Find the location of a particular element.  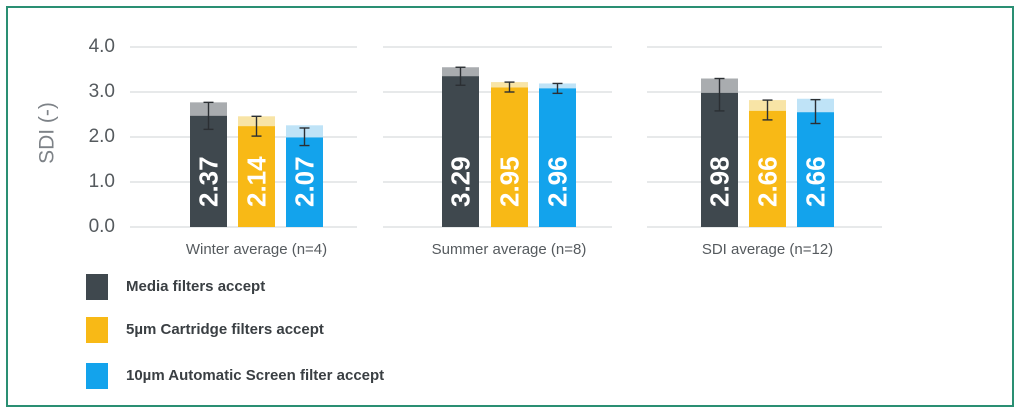

data-label: 2.14 is located at coordinates (257, 181).